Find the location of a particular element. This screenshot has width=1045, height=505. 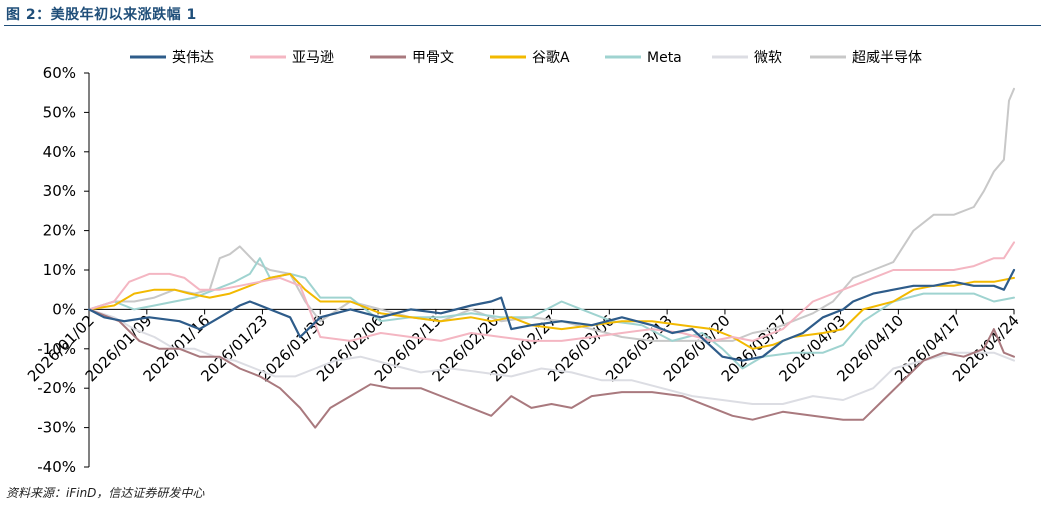

y-tick-label: -30% is located at coordinates (56, 428).